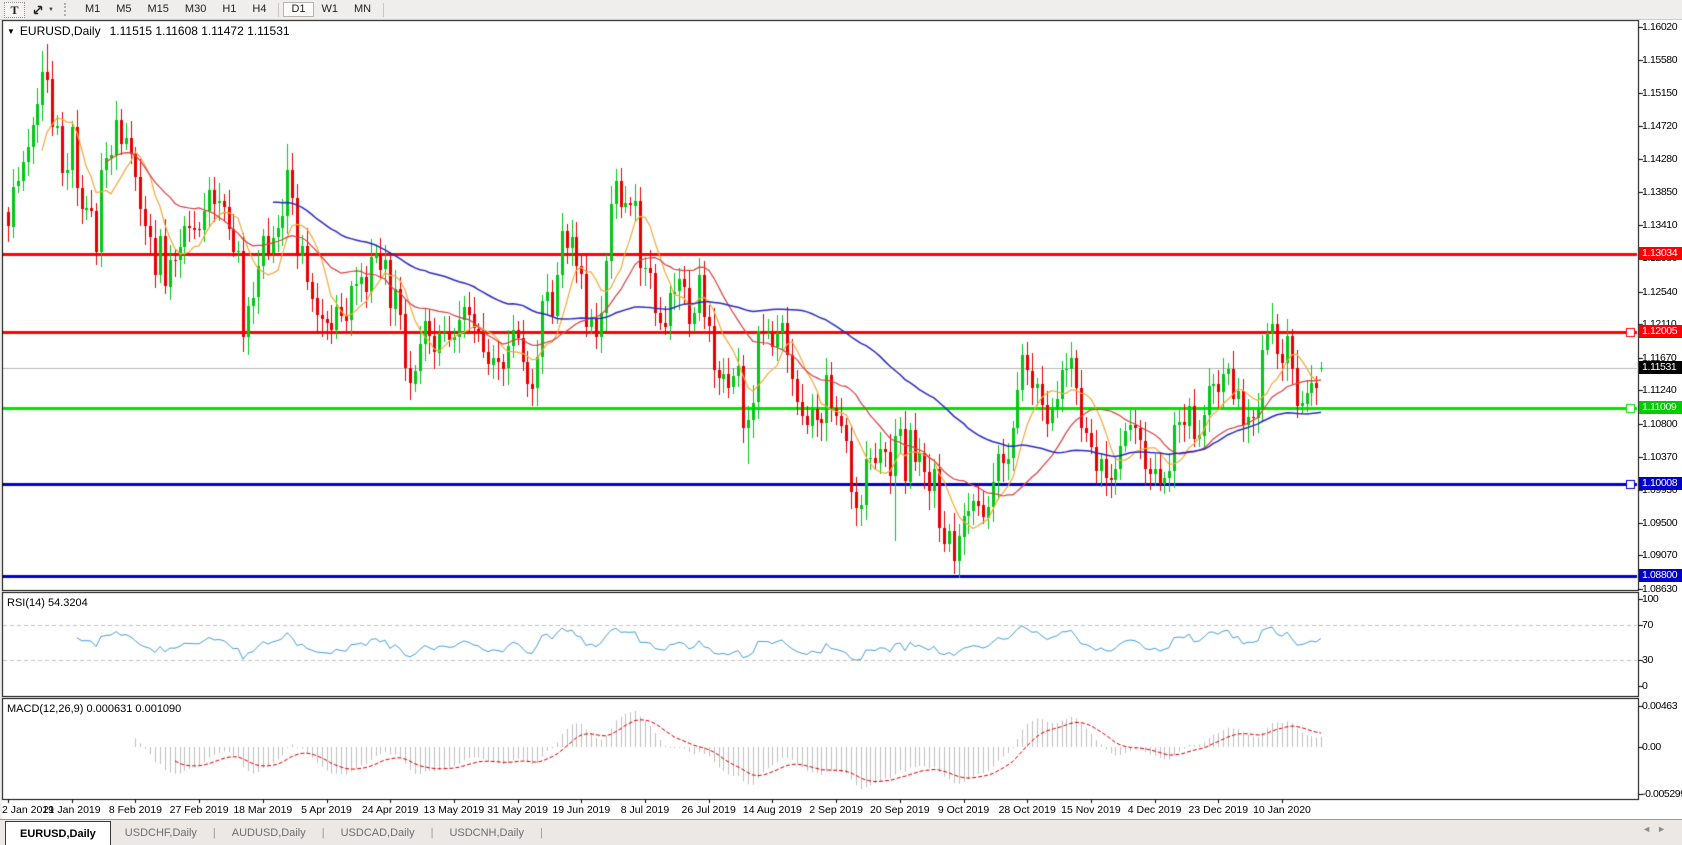  I want to click on tf-button-w1: W1, so click(330, 9).